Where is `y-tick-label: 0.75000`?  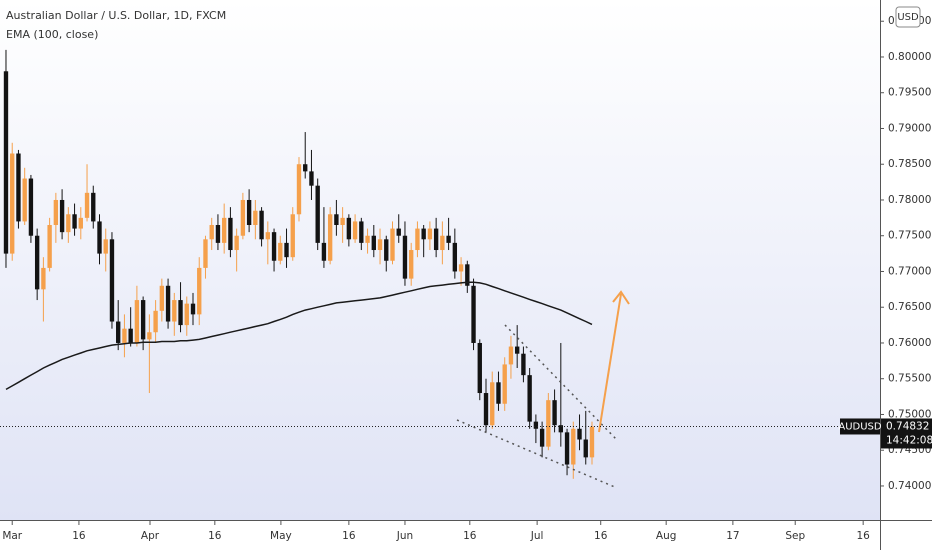 y-tick-label: 0.75000 is located at coordinates (909, 414).